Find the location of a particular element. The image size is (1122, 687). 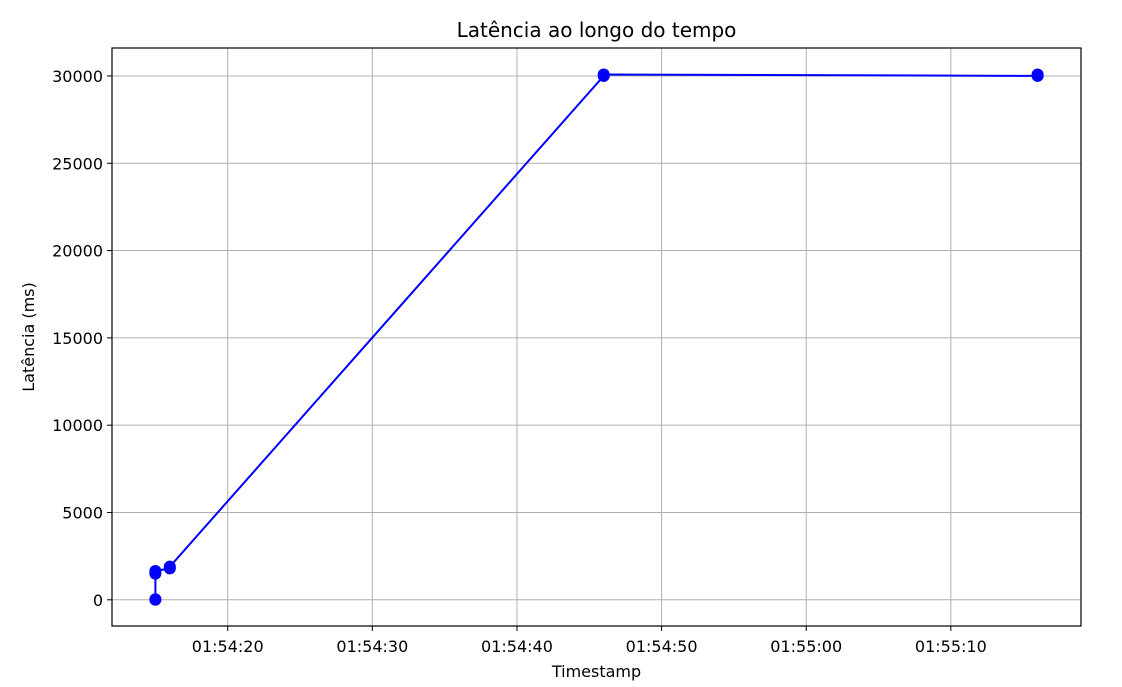

x-tick-label: 01:55:10 is located at coordinates (951, 646).